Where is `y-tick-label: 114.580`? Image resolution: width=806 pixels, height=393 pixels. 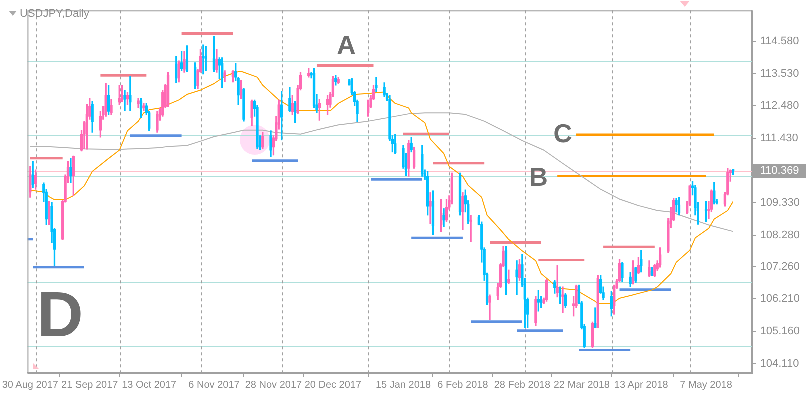
y-tick-label: 114.580 is located at coordinates (780, 41).